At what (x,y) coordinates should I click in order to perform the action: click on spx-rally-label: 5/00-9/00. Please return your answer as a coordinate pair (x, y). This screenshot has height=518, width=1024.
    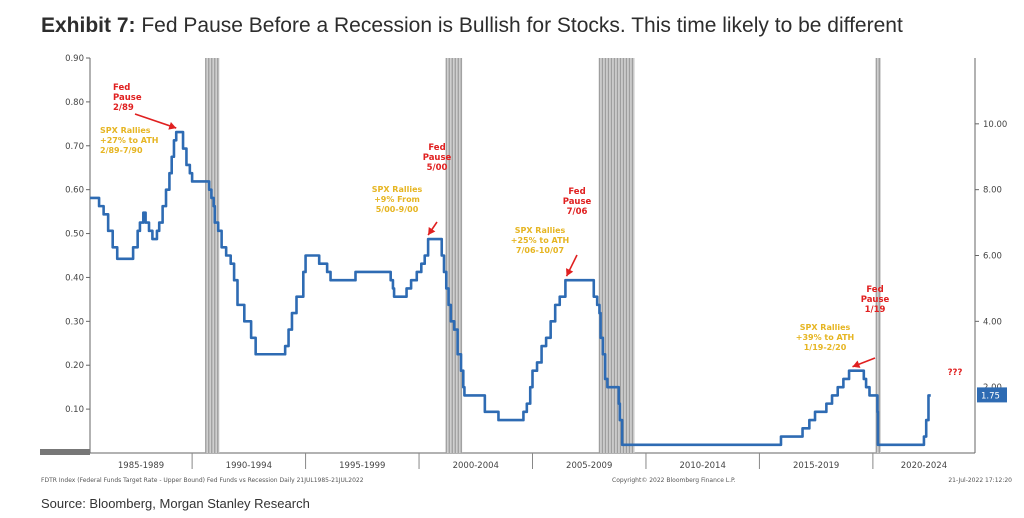
    Looking at the image, I should click on (397, 209).